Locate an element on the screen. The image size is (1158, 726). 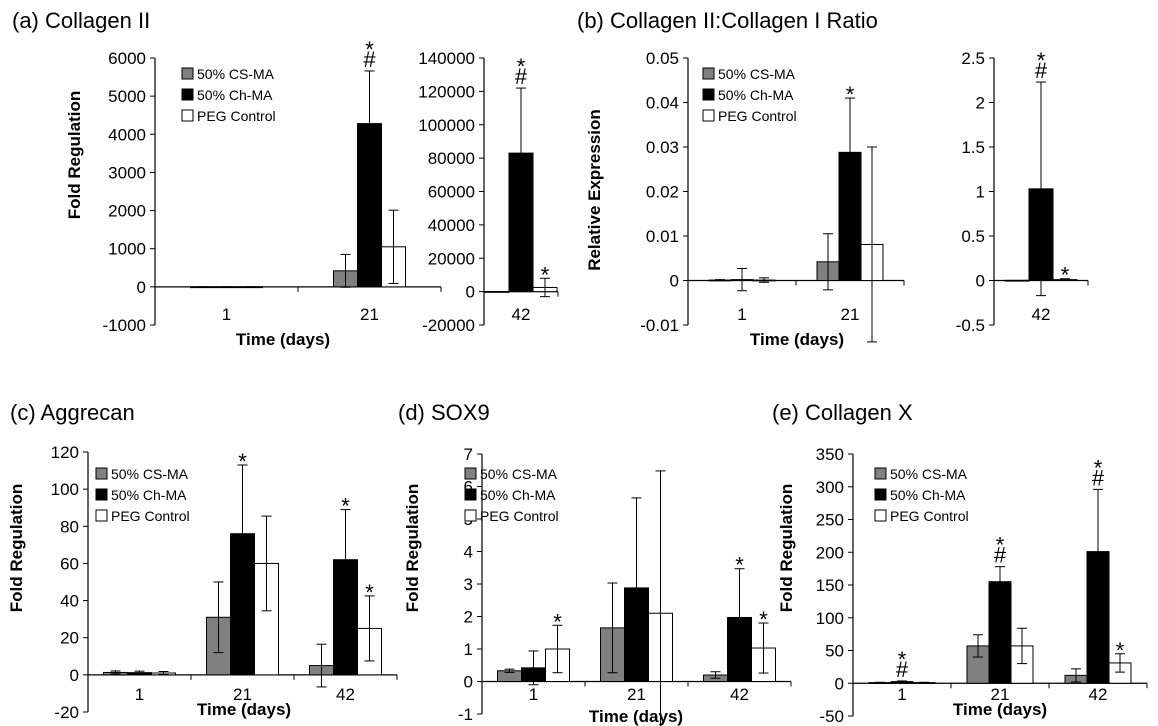
y-tick-label: 0.05 is located at coordinates (662, 58).